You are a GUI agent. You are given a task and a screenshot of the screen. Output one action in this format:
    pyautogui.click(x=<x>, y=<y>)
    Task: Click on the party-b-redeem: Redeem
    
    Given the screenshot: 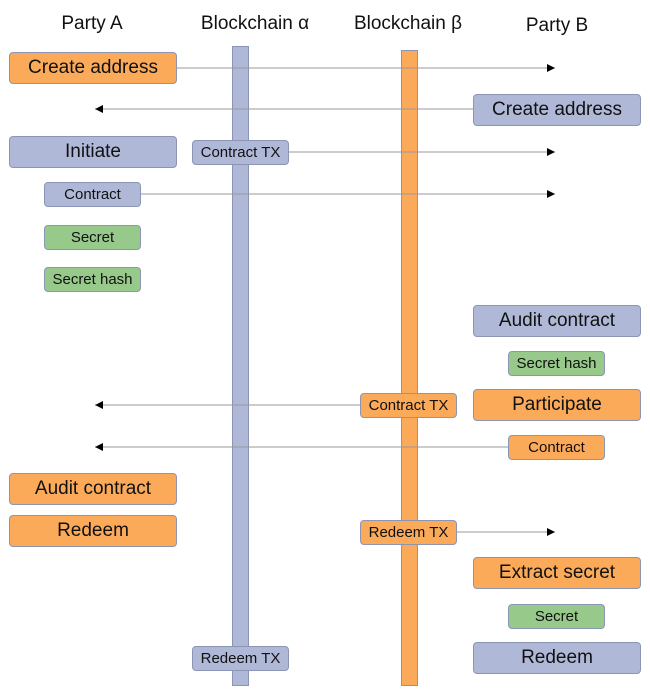 What is the action you would take?
    pyautogui.click(x=557, y=658)
    